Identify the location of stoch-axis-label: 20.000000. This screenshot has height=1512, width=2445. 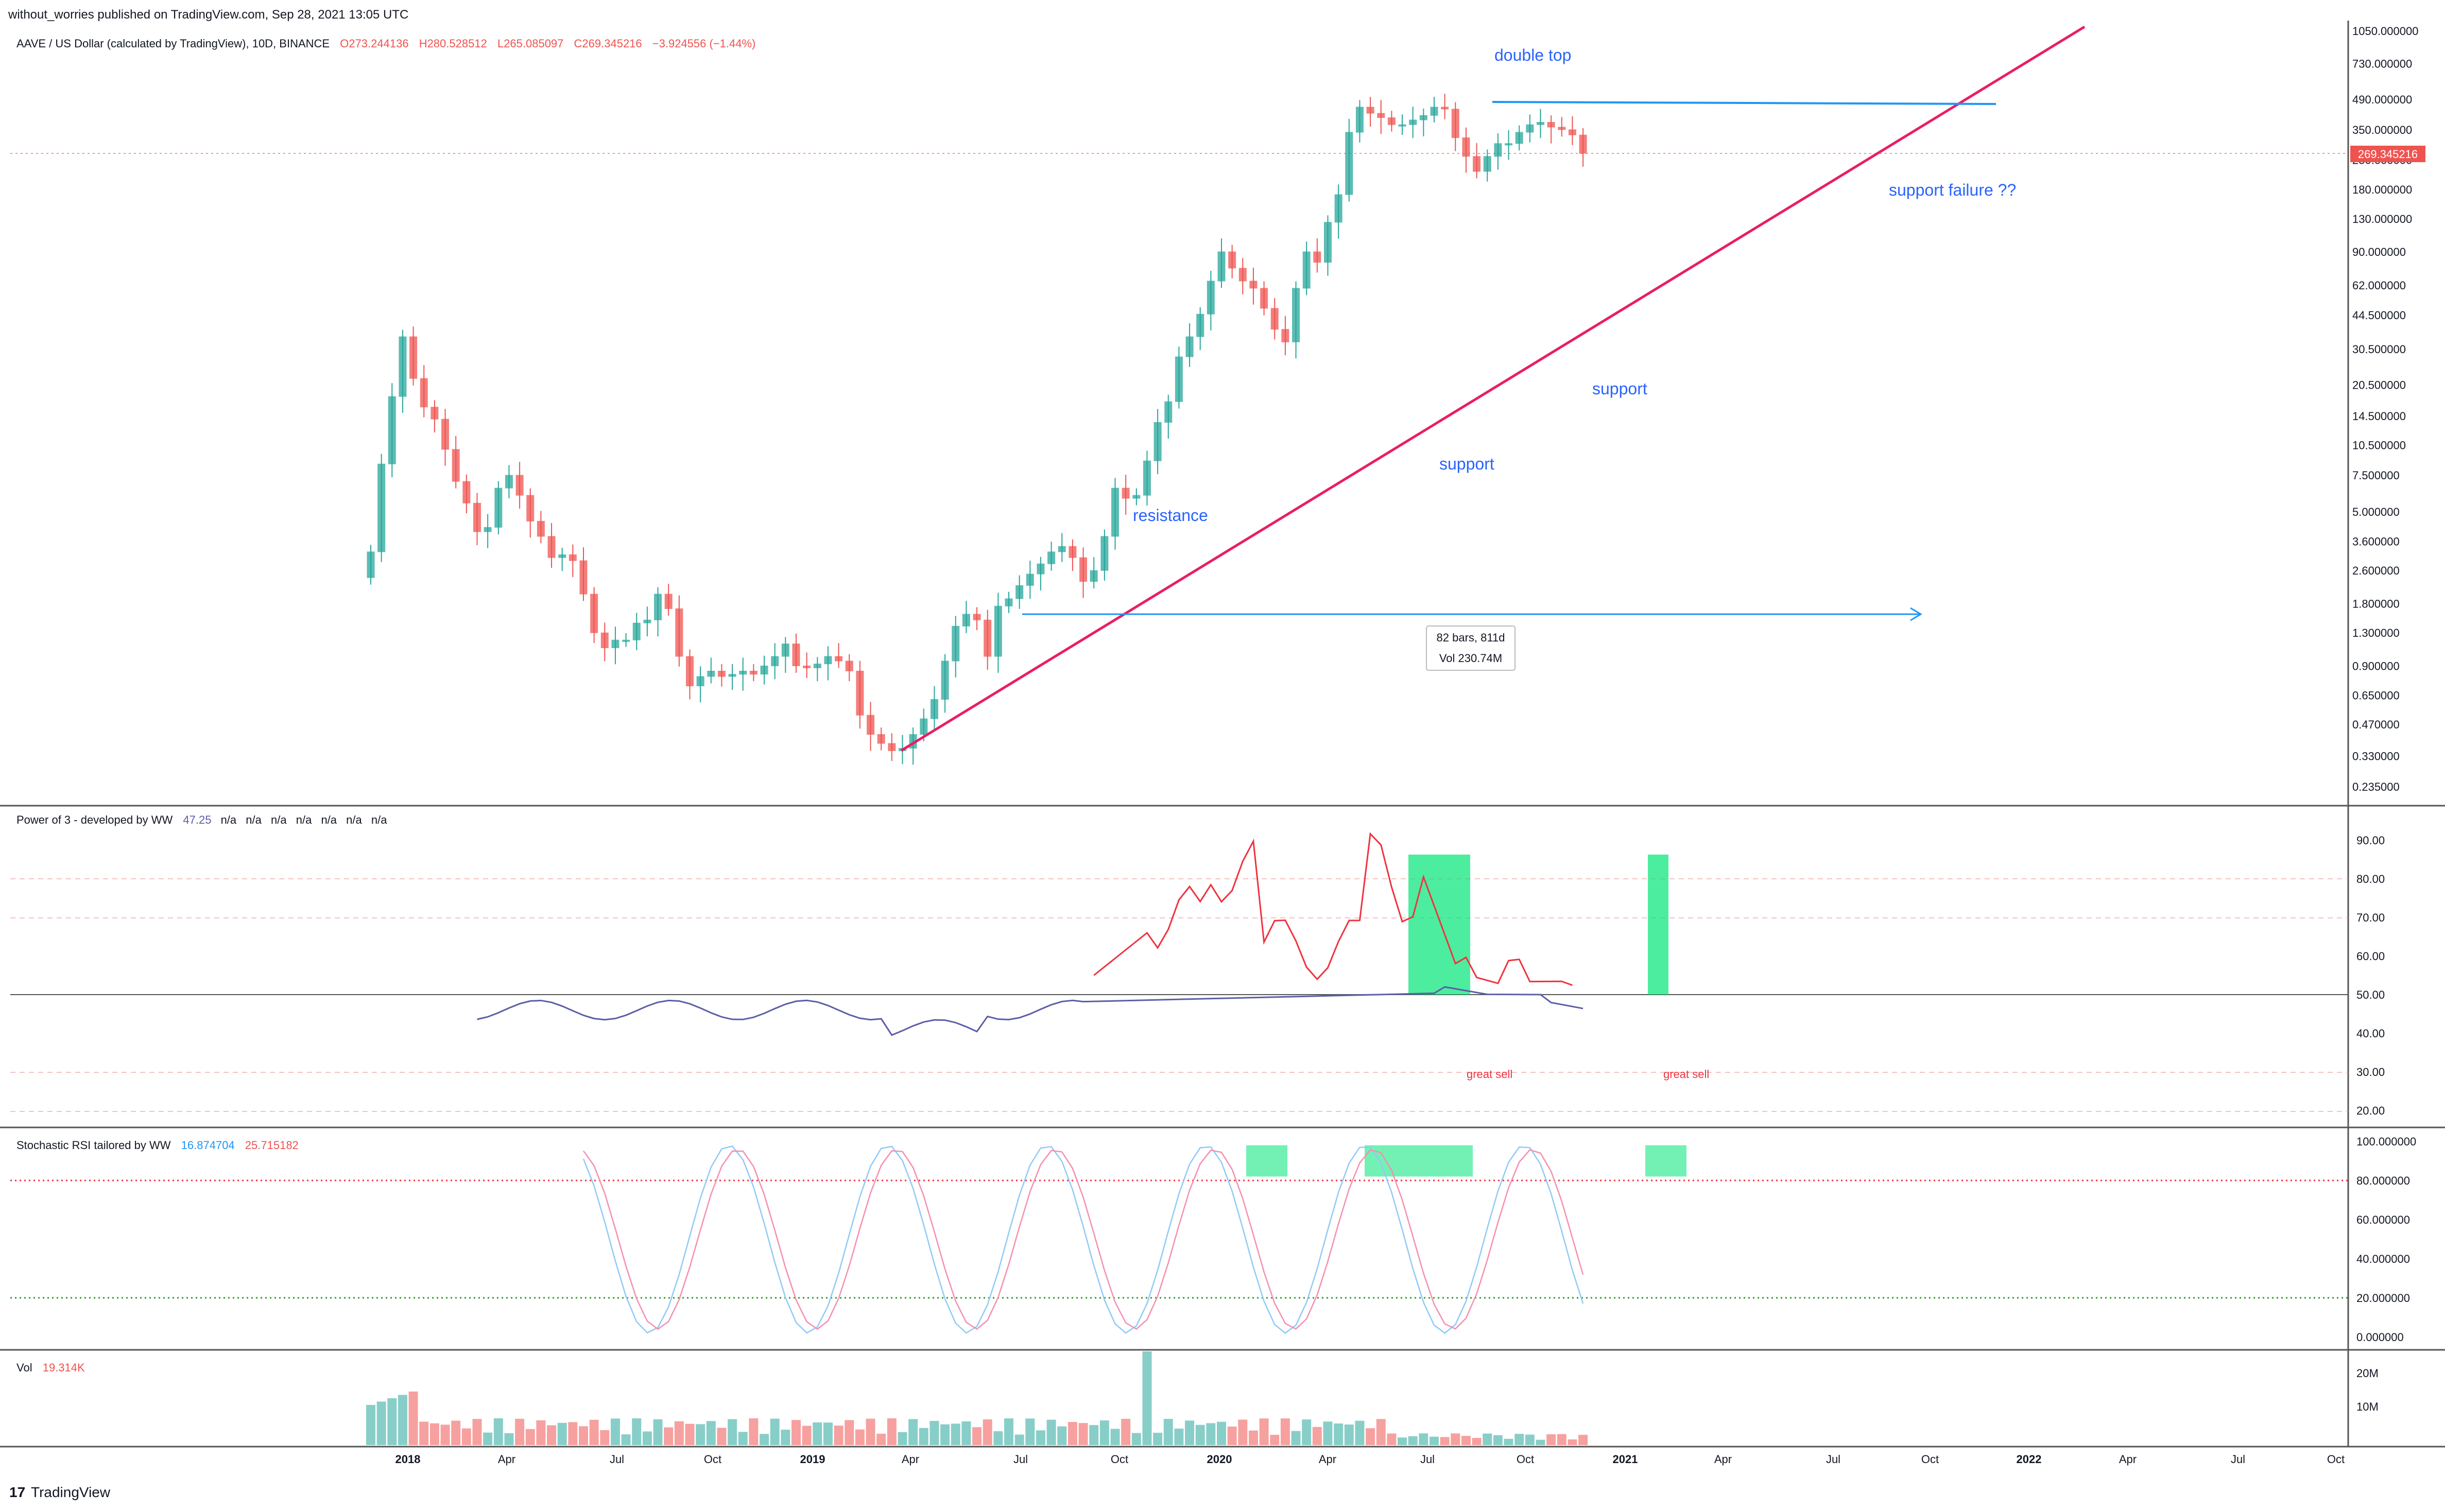
(2383, 1298).